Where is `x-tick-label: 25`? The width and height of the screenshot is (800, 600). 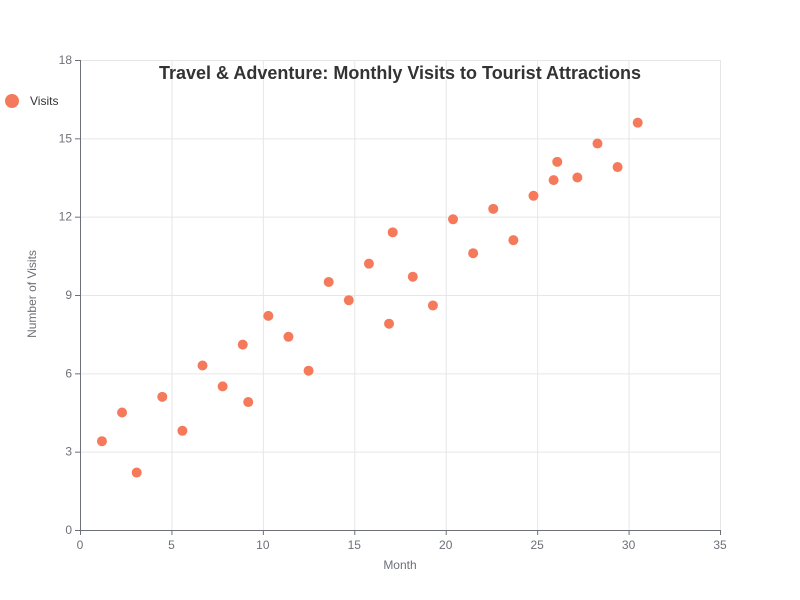 x-tick-label: 25 is located at coordinates (537, 545).